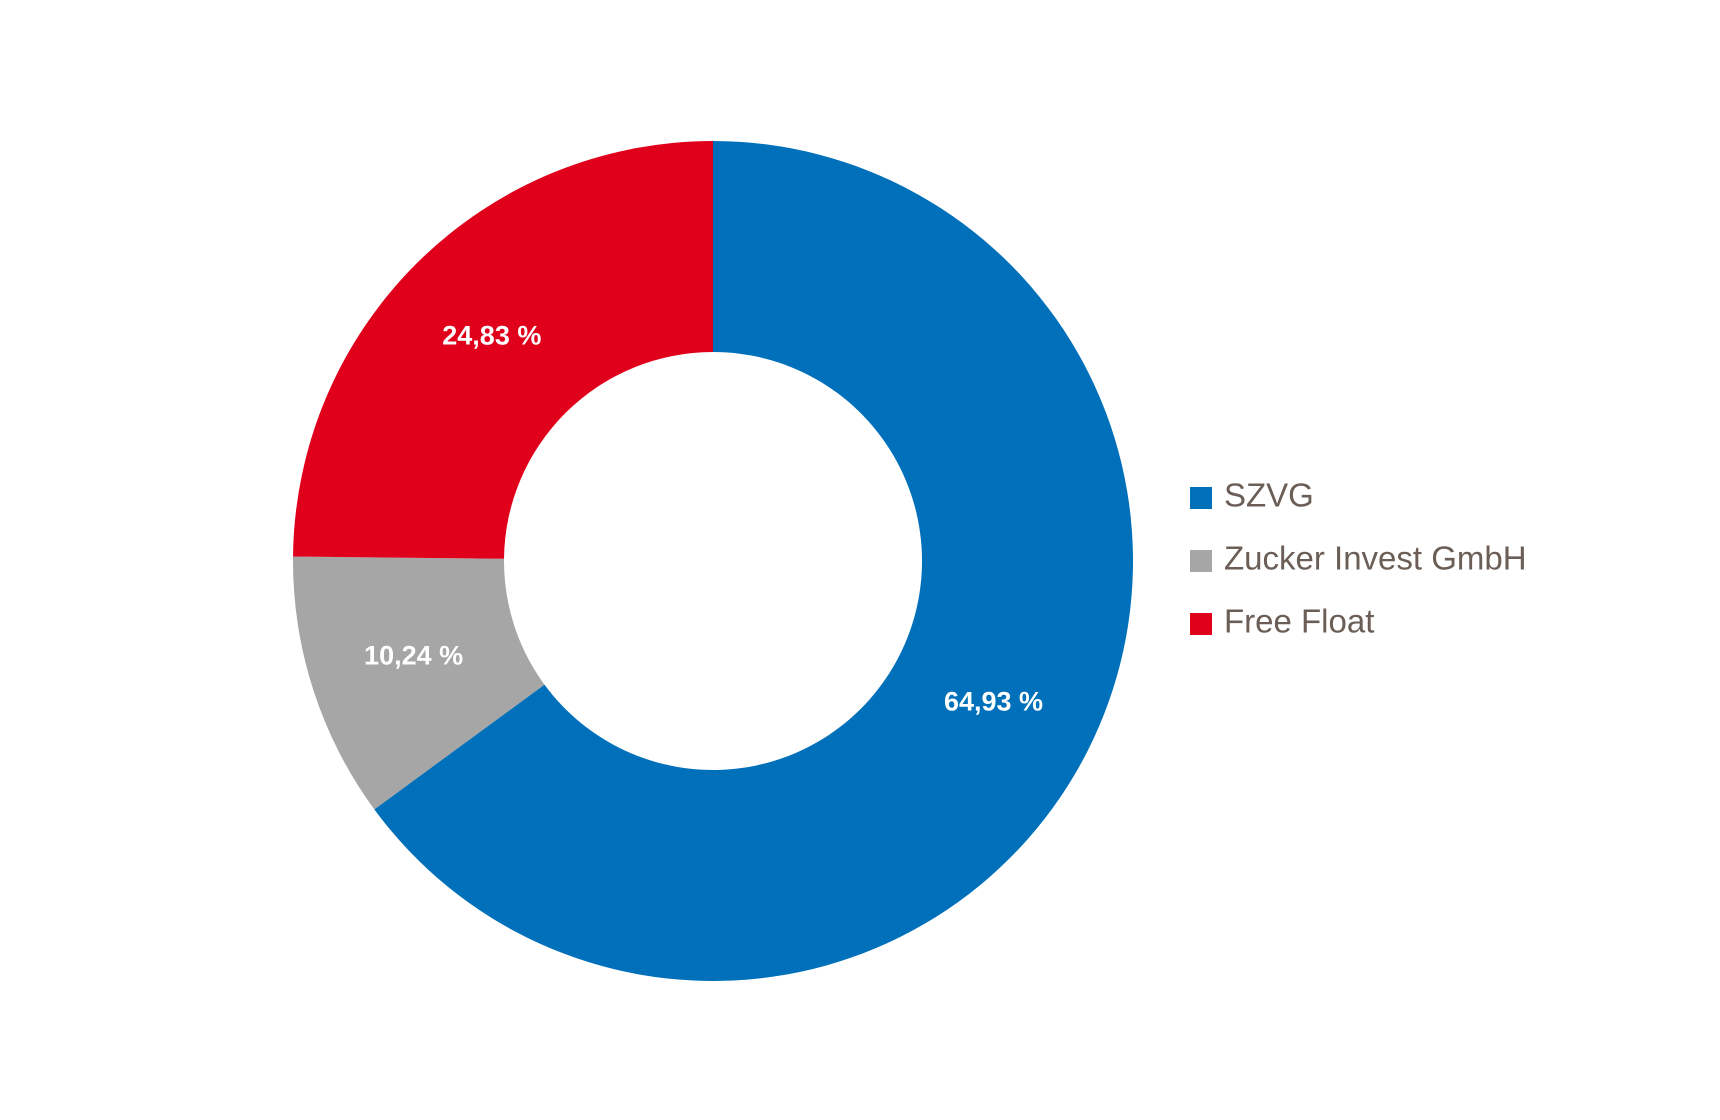 This screenshot has height=1120, width=1720. I want to click on slice-label: 24,83 %, so click(491, 336).